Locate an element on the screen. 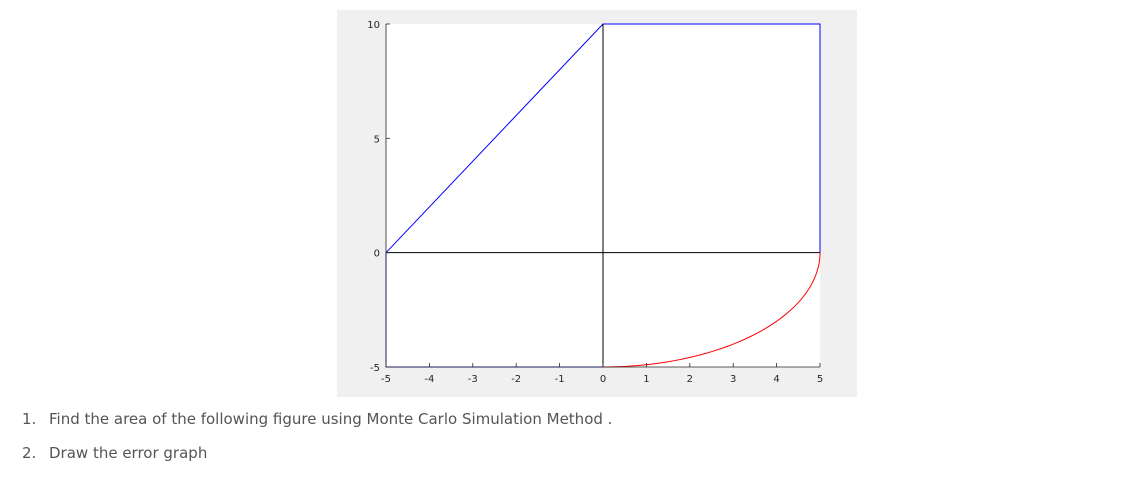  x-tick-label: -1 is located at coordinates (560, 379).